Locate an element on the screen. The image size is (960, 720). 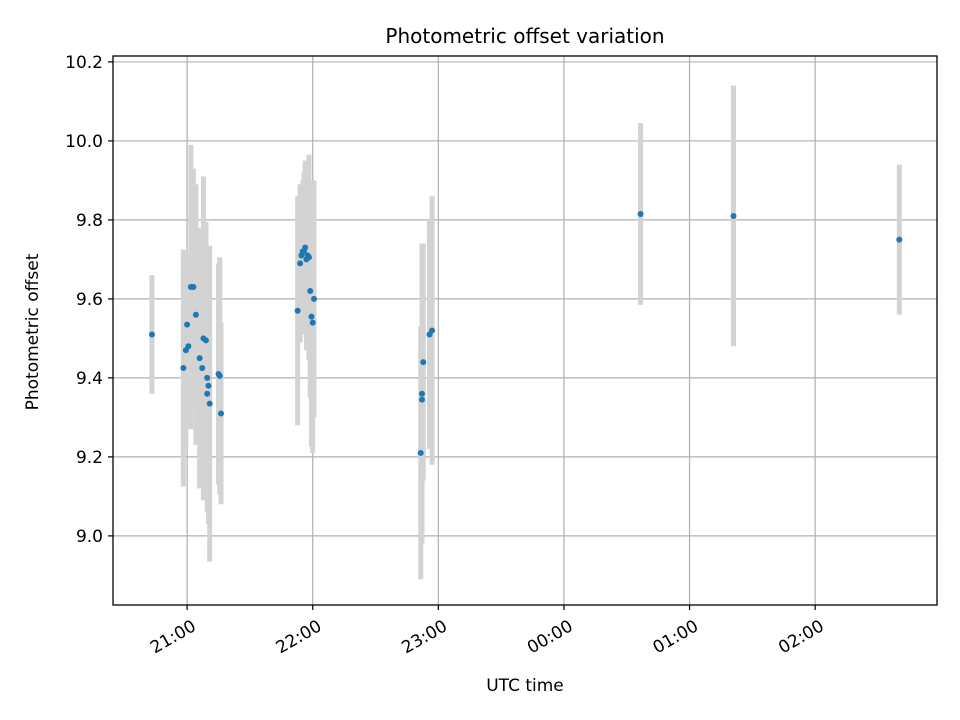
y-axis-ticks: 9.0 9.2 9.4 9.6 9.8 10.0 10.2 is located at coordinates (89, 300).